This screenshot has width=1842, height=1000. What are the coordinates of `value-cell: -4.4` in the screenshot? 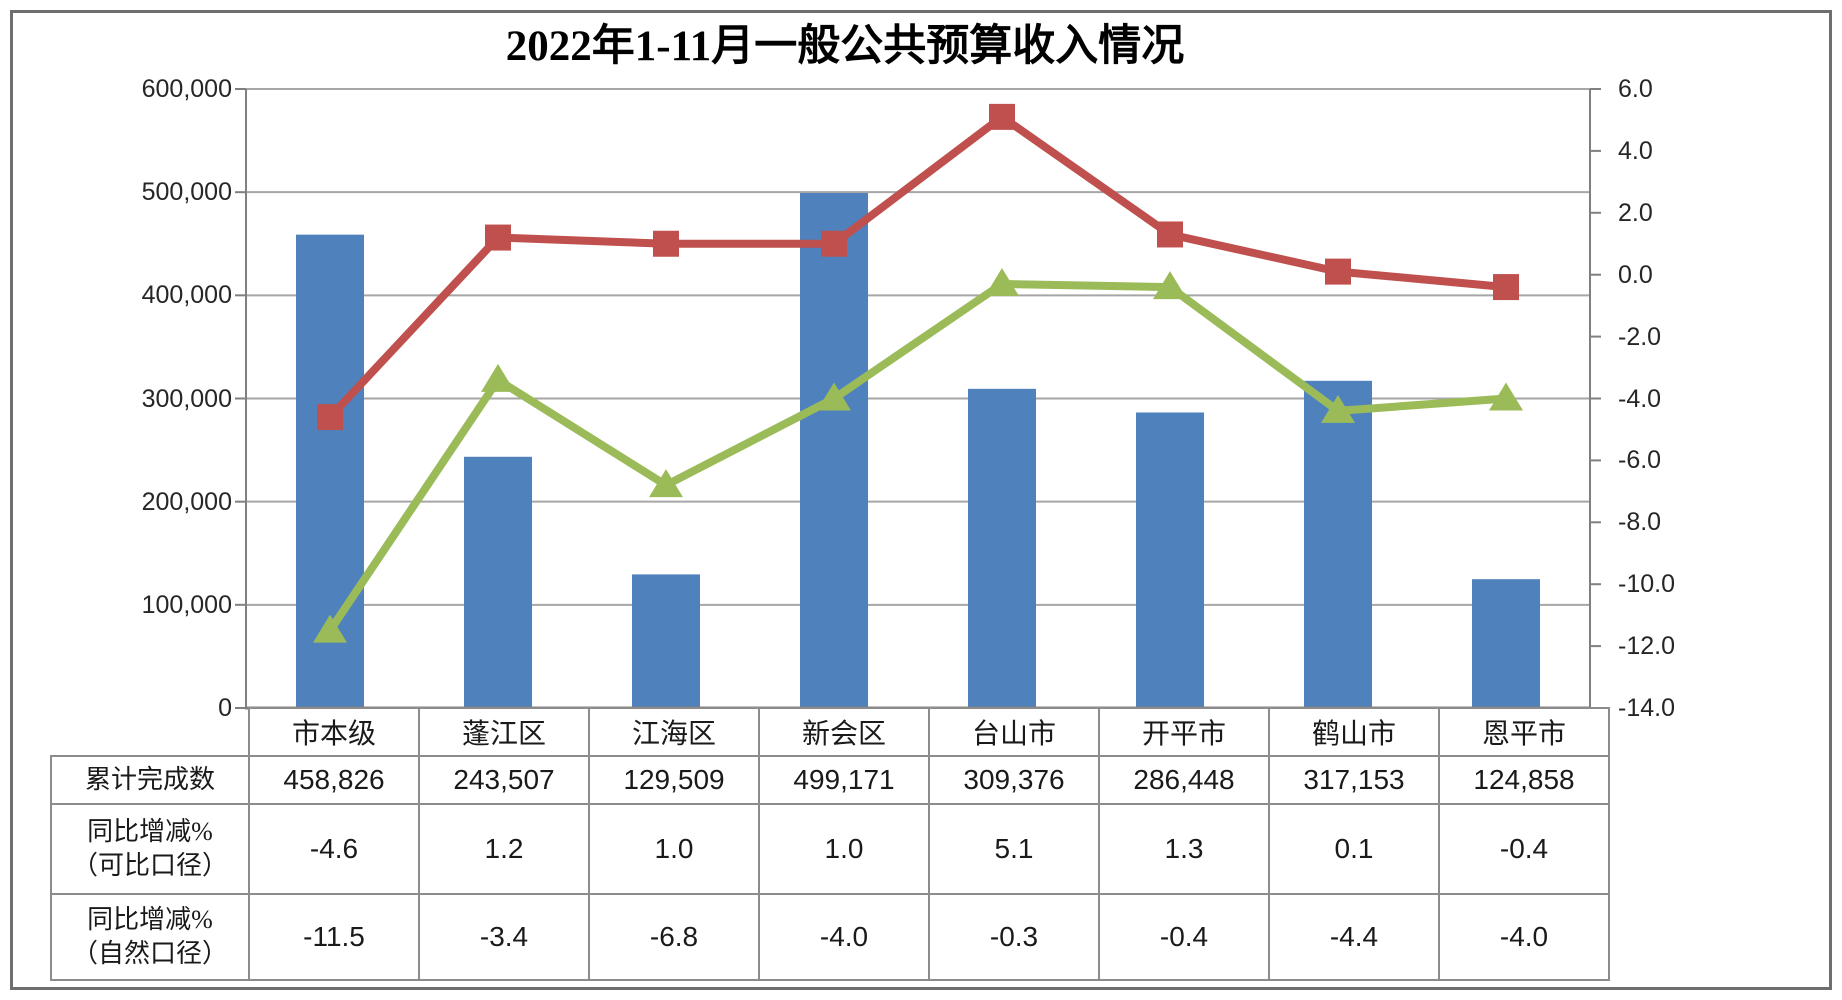 It's located at (1354, 937).